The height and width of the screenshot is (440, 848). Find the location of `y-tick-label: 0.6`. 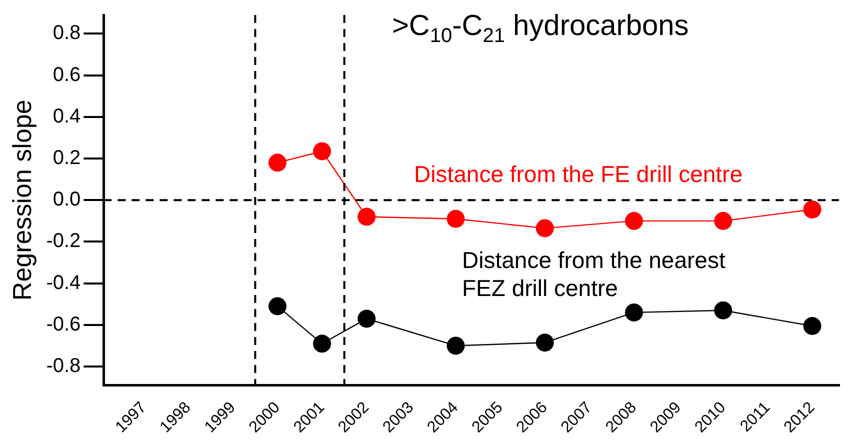

y-tick-label: 0.6 is located at coordinates (66, 75).